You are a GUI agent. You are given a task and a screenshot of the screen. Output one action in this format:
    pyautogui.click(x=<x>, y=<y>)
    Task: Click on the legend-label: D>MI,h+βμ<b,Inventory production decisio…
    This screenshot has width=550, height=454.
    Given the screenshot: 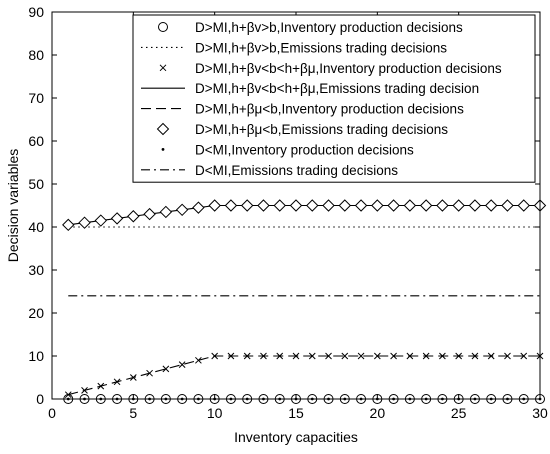 What is the action you would take?
    pyautogui.click(x=329, y=109)
    